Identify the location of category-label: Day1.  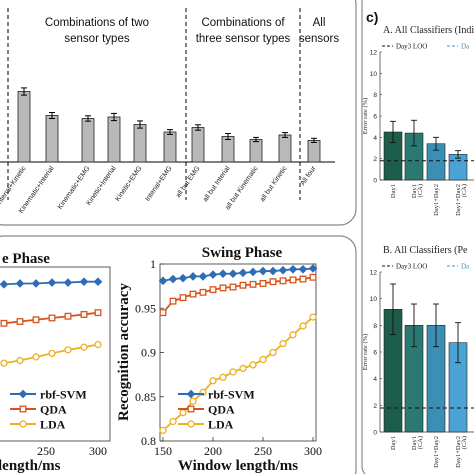
(393, 443).